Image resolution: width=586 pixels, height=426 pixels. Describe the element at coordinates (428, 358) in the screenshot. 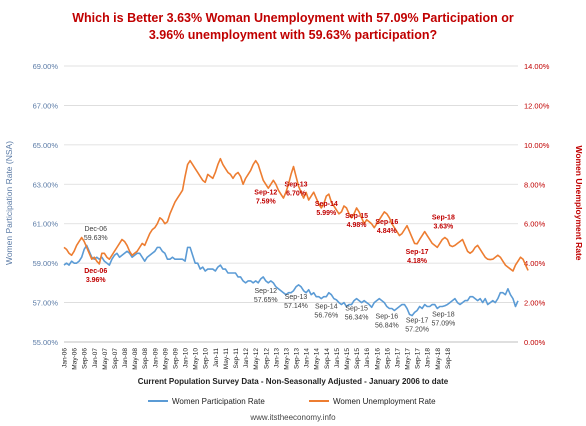

I see `x-tick-label: Jan-18` at that location.